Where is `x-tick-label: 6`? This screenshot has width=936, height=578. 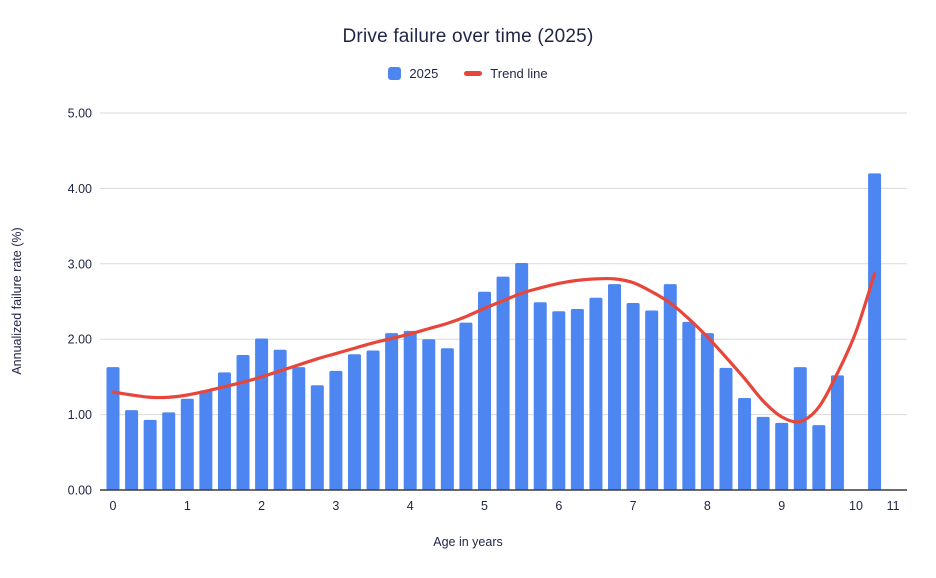
x-tick-label: 6 is located at coordinates (558, 506).